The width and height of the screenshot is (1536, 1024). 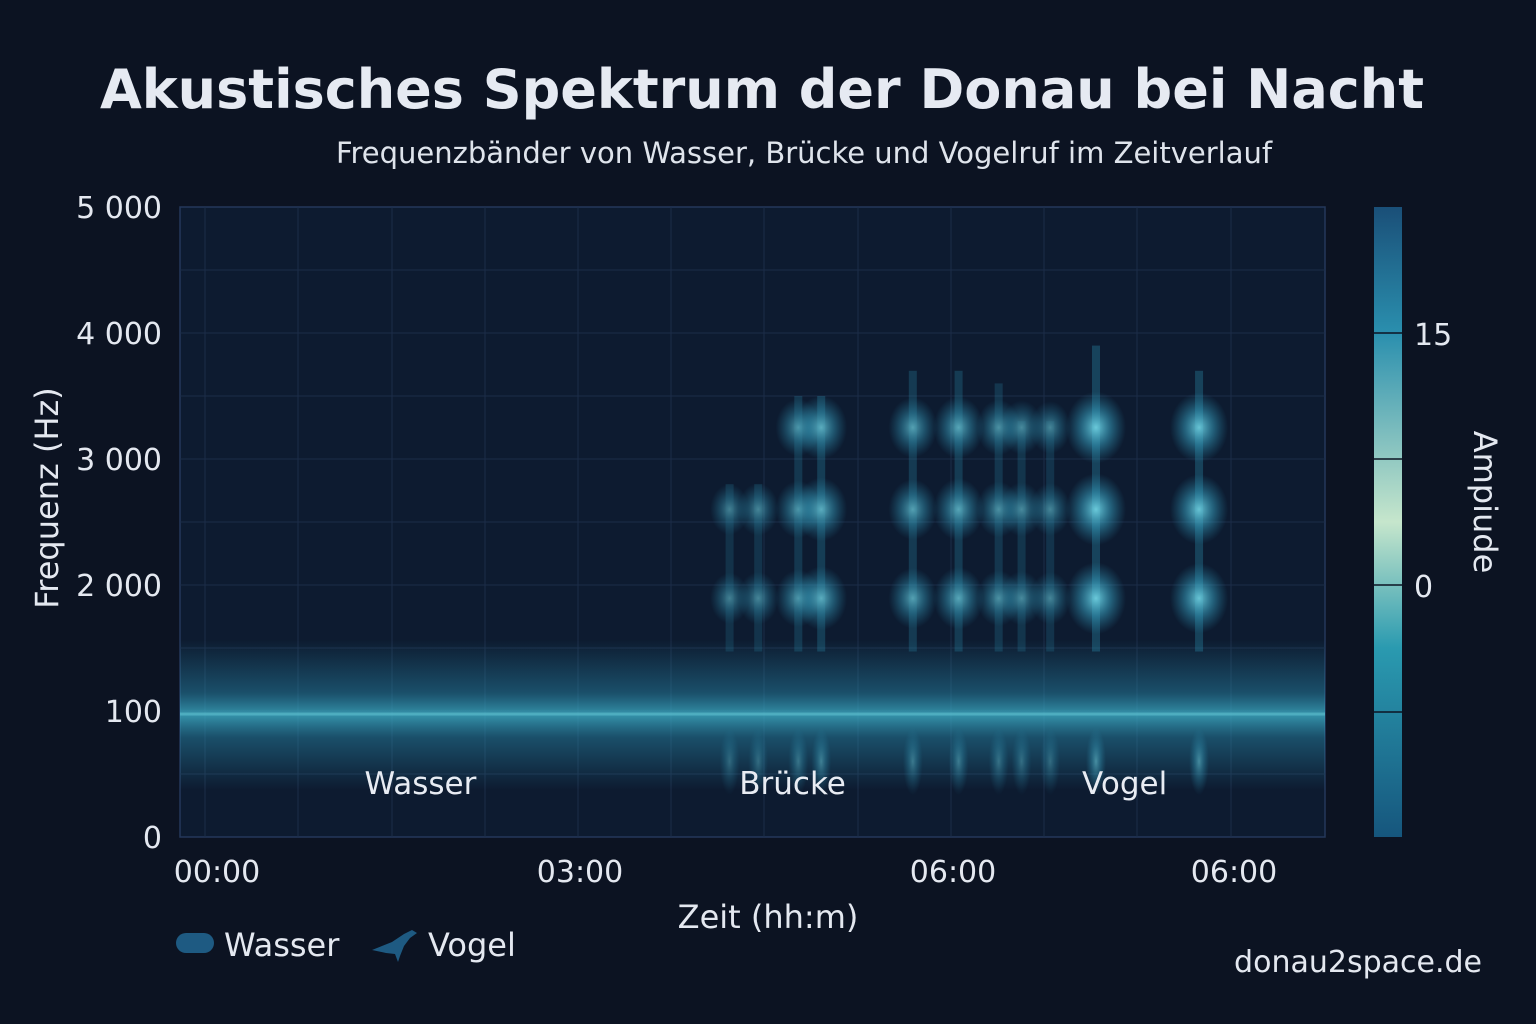 I want to click on events, so click(x=969, y=570).